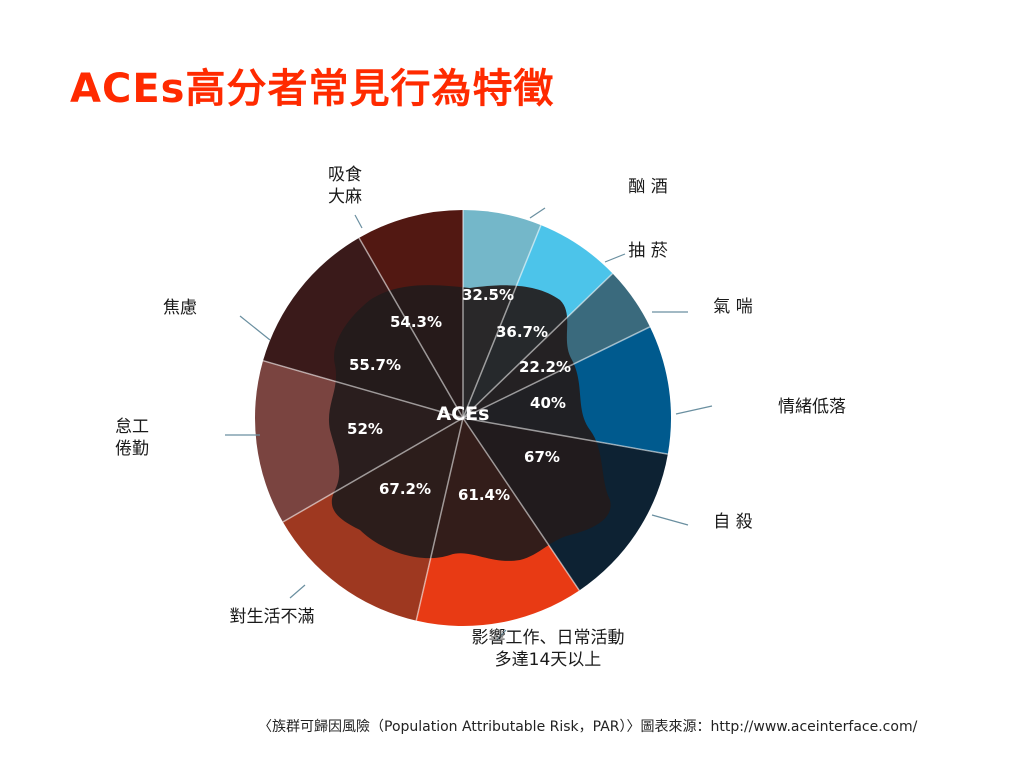  I want to click on slice-percent-label: 67%, so click(542, 457).